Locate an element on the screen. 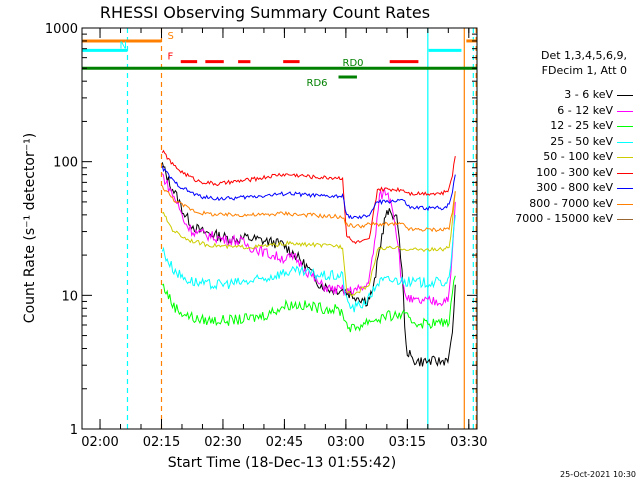 Image resolution: width=640 pixels, height=480 pixels. series-line-300-800-kev is located at coordinates (308, 192).